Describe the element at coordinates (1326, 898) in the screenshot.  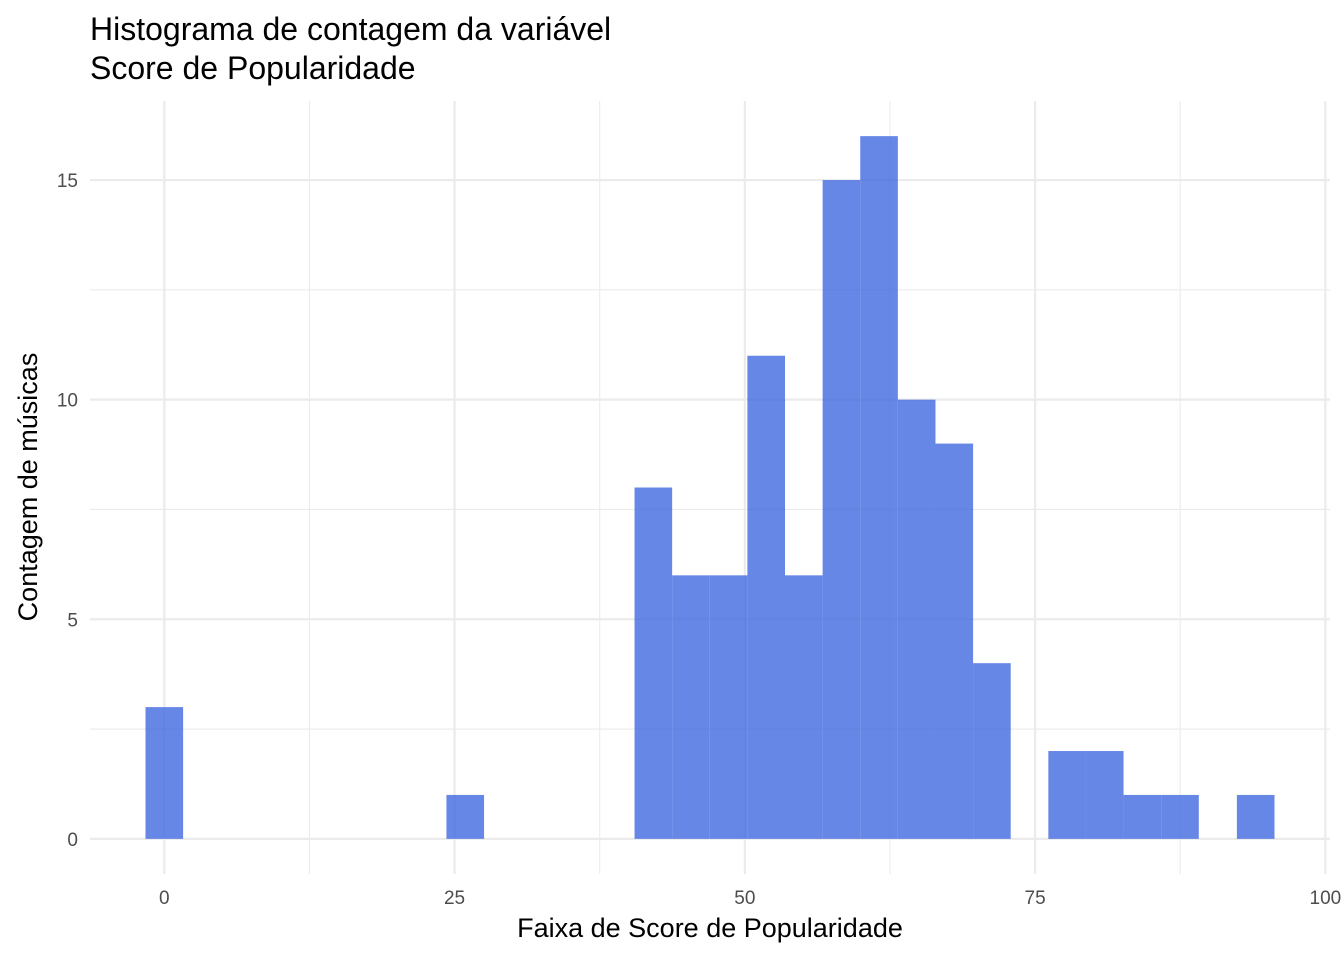
I see `x-tick-label: 100` at that location.